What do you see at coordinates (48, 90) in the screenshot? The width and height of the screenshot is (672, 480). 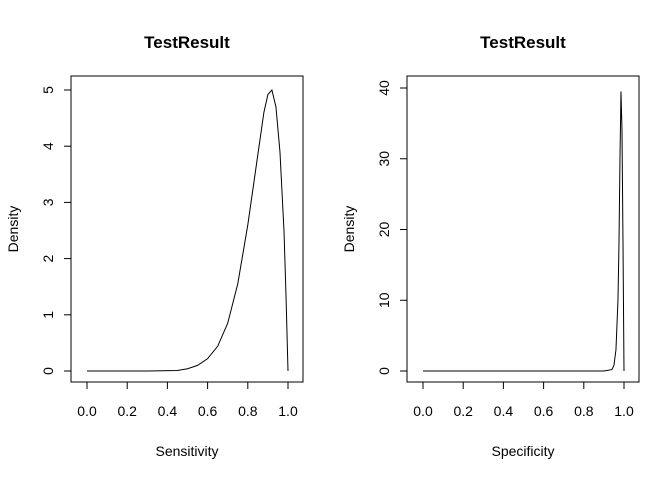 I see `y-tick-label: 5` at bounding box center [48, 90].